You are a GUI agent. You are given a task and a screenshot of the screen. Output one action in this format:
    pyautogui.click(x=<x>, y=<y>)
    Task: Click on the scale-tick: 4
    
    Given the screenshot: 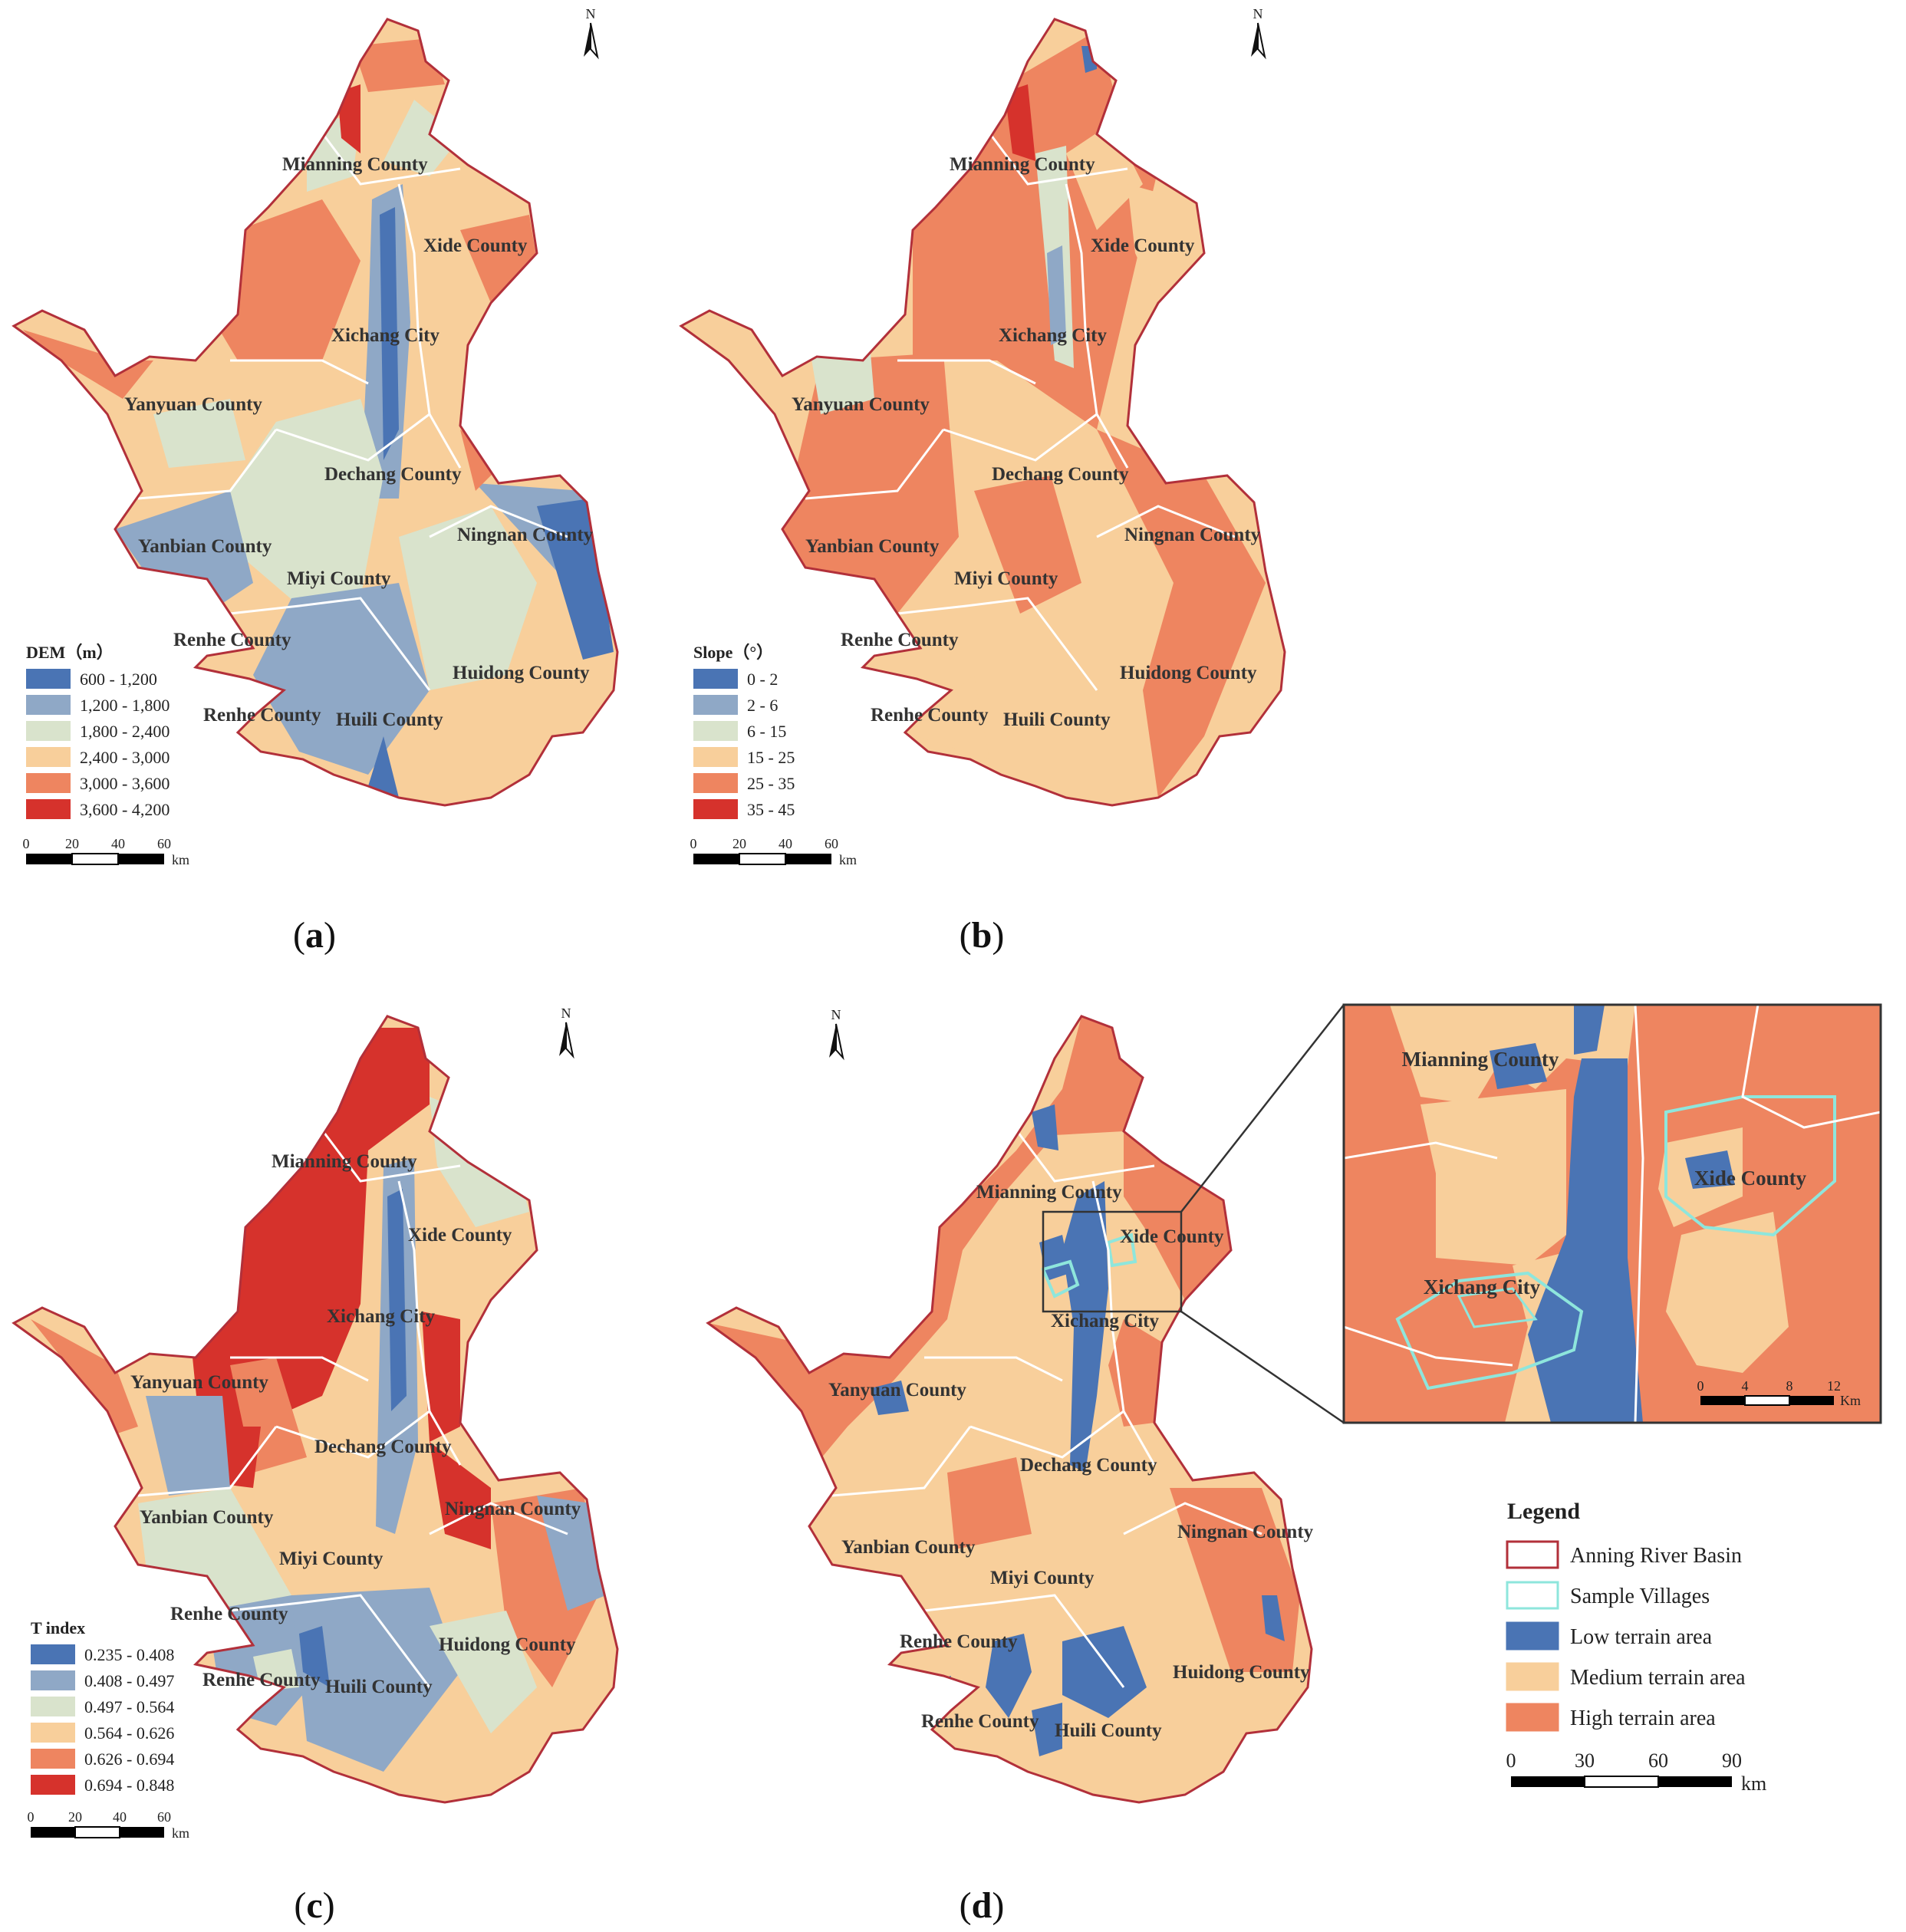 What is the action you would take?
    pyautogui.click(x=1745, y=1386)
    